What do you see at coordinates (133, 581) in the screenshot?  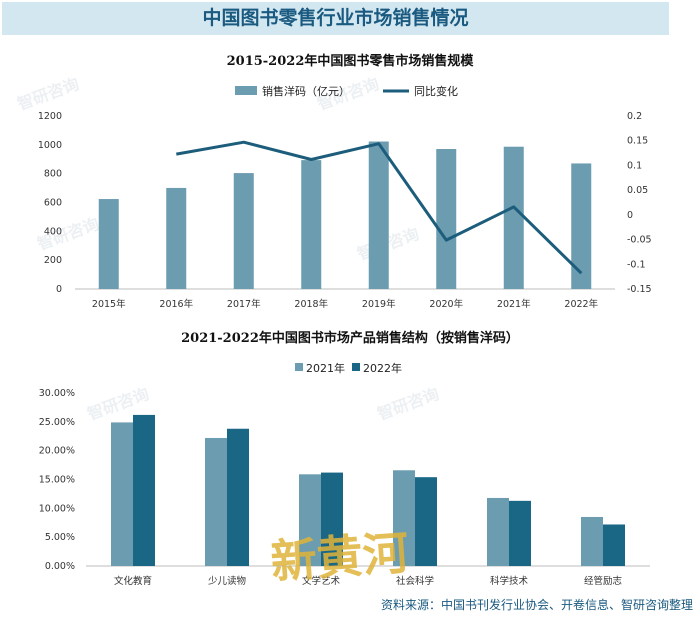 I see `chart2-x-tick-label: 文化教育` at bounding box center [133, 581].